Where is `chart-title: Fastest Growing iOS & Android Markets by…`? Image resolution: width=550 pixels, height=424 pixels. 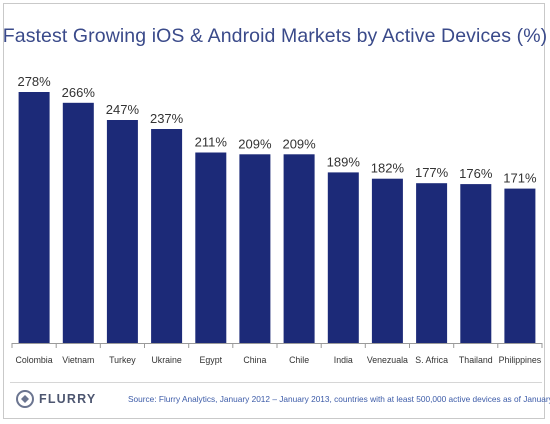 chart-title: Fastest Growing iOS & Android Markets by… is located at coordinates (275, 36).